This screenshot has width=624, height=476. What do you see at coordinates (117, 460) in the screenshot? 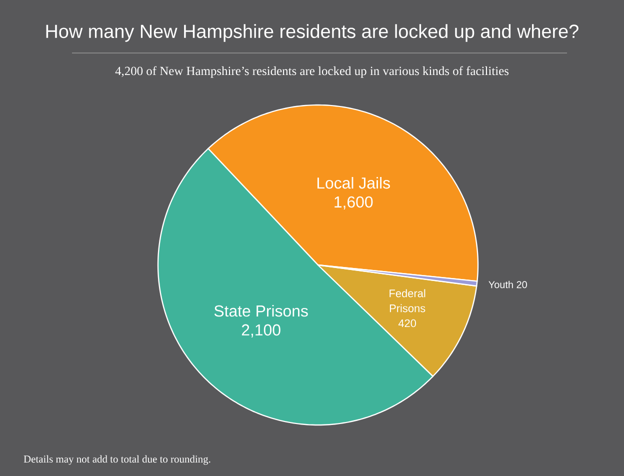
I see `text: Details may not add to total due to rounding.` at bounding box center [117, 460].